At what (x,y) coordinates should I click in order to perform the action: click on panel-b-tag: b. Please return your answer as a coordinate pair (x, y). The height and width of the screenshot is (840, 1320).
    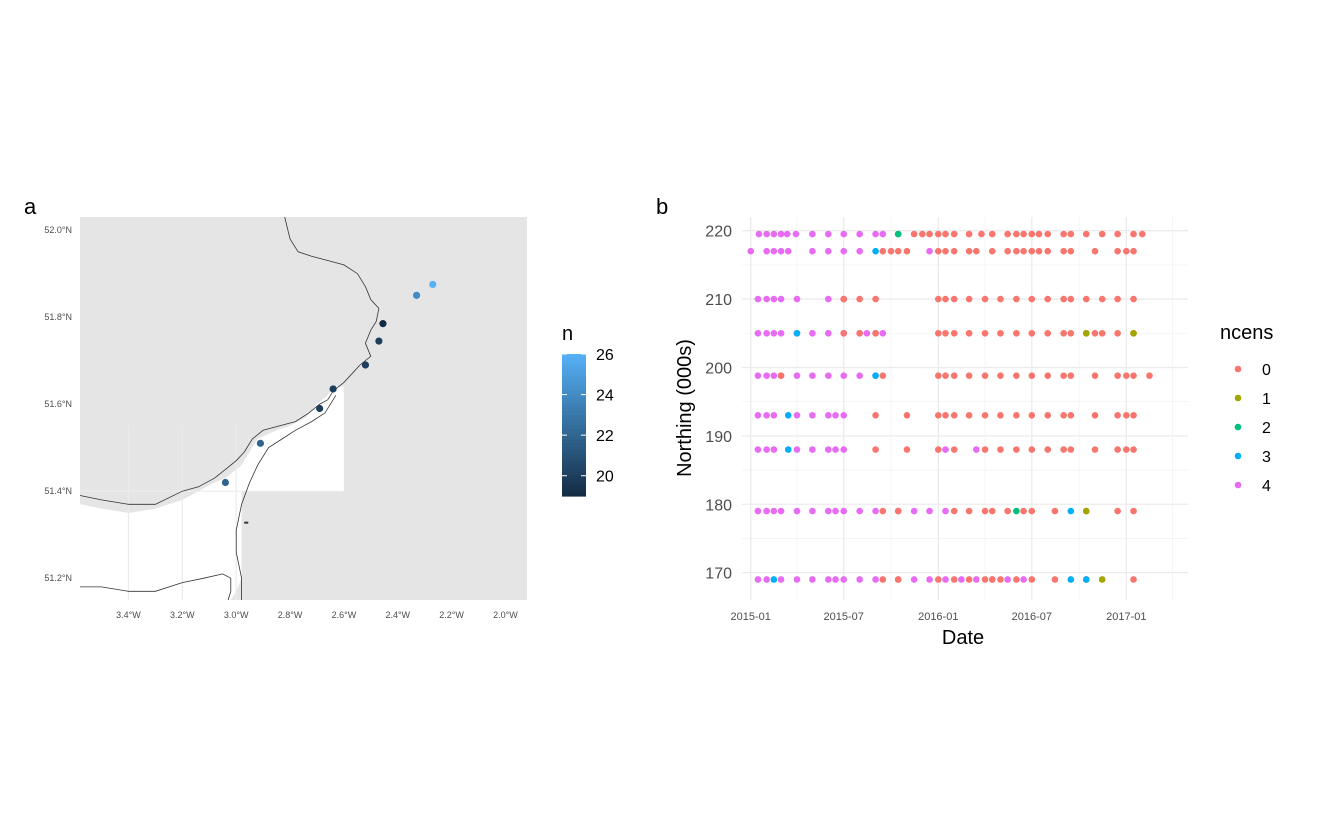
    Looking at the image, I should click on (662, 206).